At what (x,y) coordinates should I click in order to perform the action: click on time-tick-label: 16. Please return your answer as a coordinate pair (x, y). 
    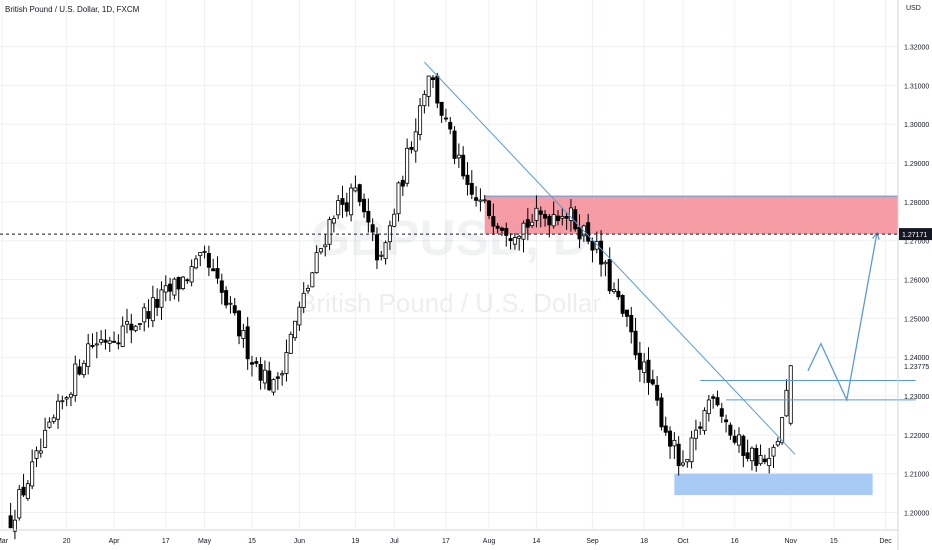
    Looking at the image, I should click on (735, 541).